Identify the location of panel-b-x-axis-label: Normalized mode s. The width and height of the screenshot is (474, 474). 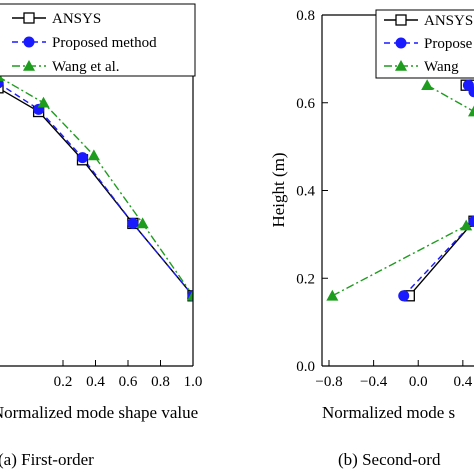
(388, 412).